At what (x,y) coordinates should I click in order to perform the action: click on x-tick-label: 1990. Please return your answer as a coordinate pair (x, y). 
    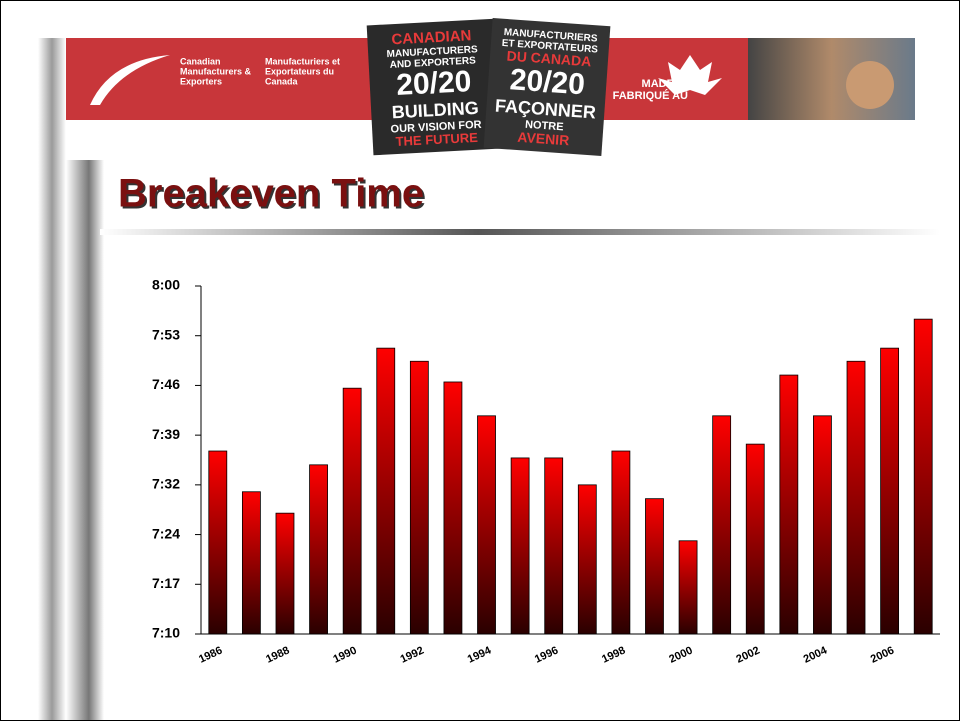
    Looking at the image, I should click on (344, 654).